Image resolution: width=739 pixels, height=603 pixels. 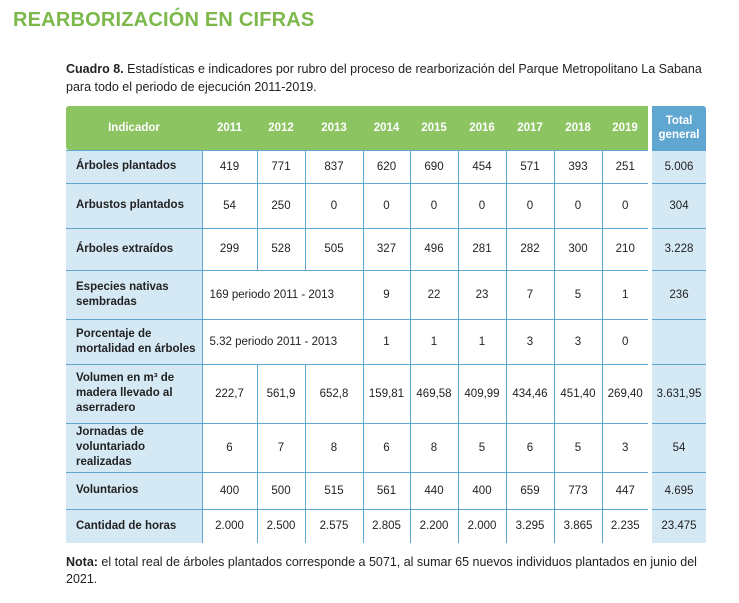 What do you see at coordinates (229, 128) in the screenshot?
I see `header-year: 2011` at bounding box center [229, 128].